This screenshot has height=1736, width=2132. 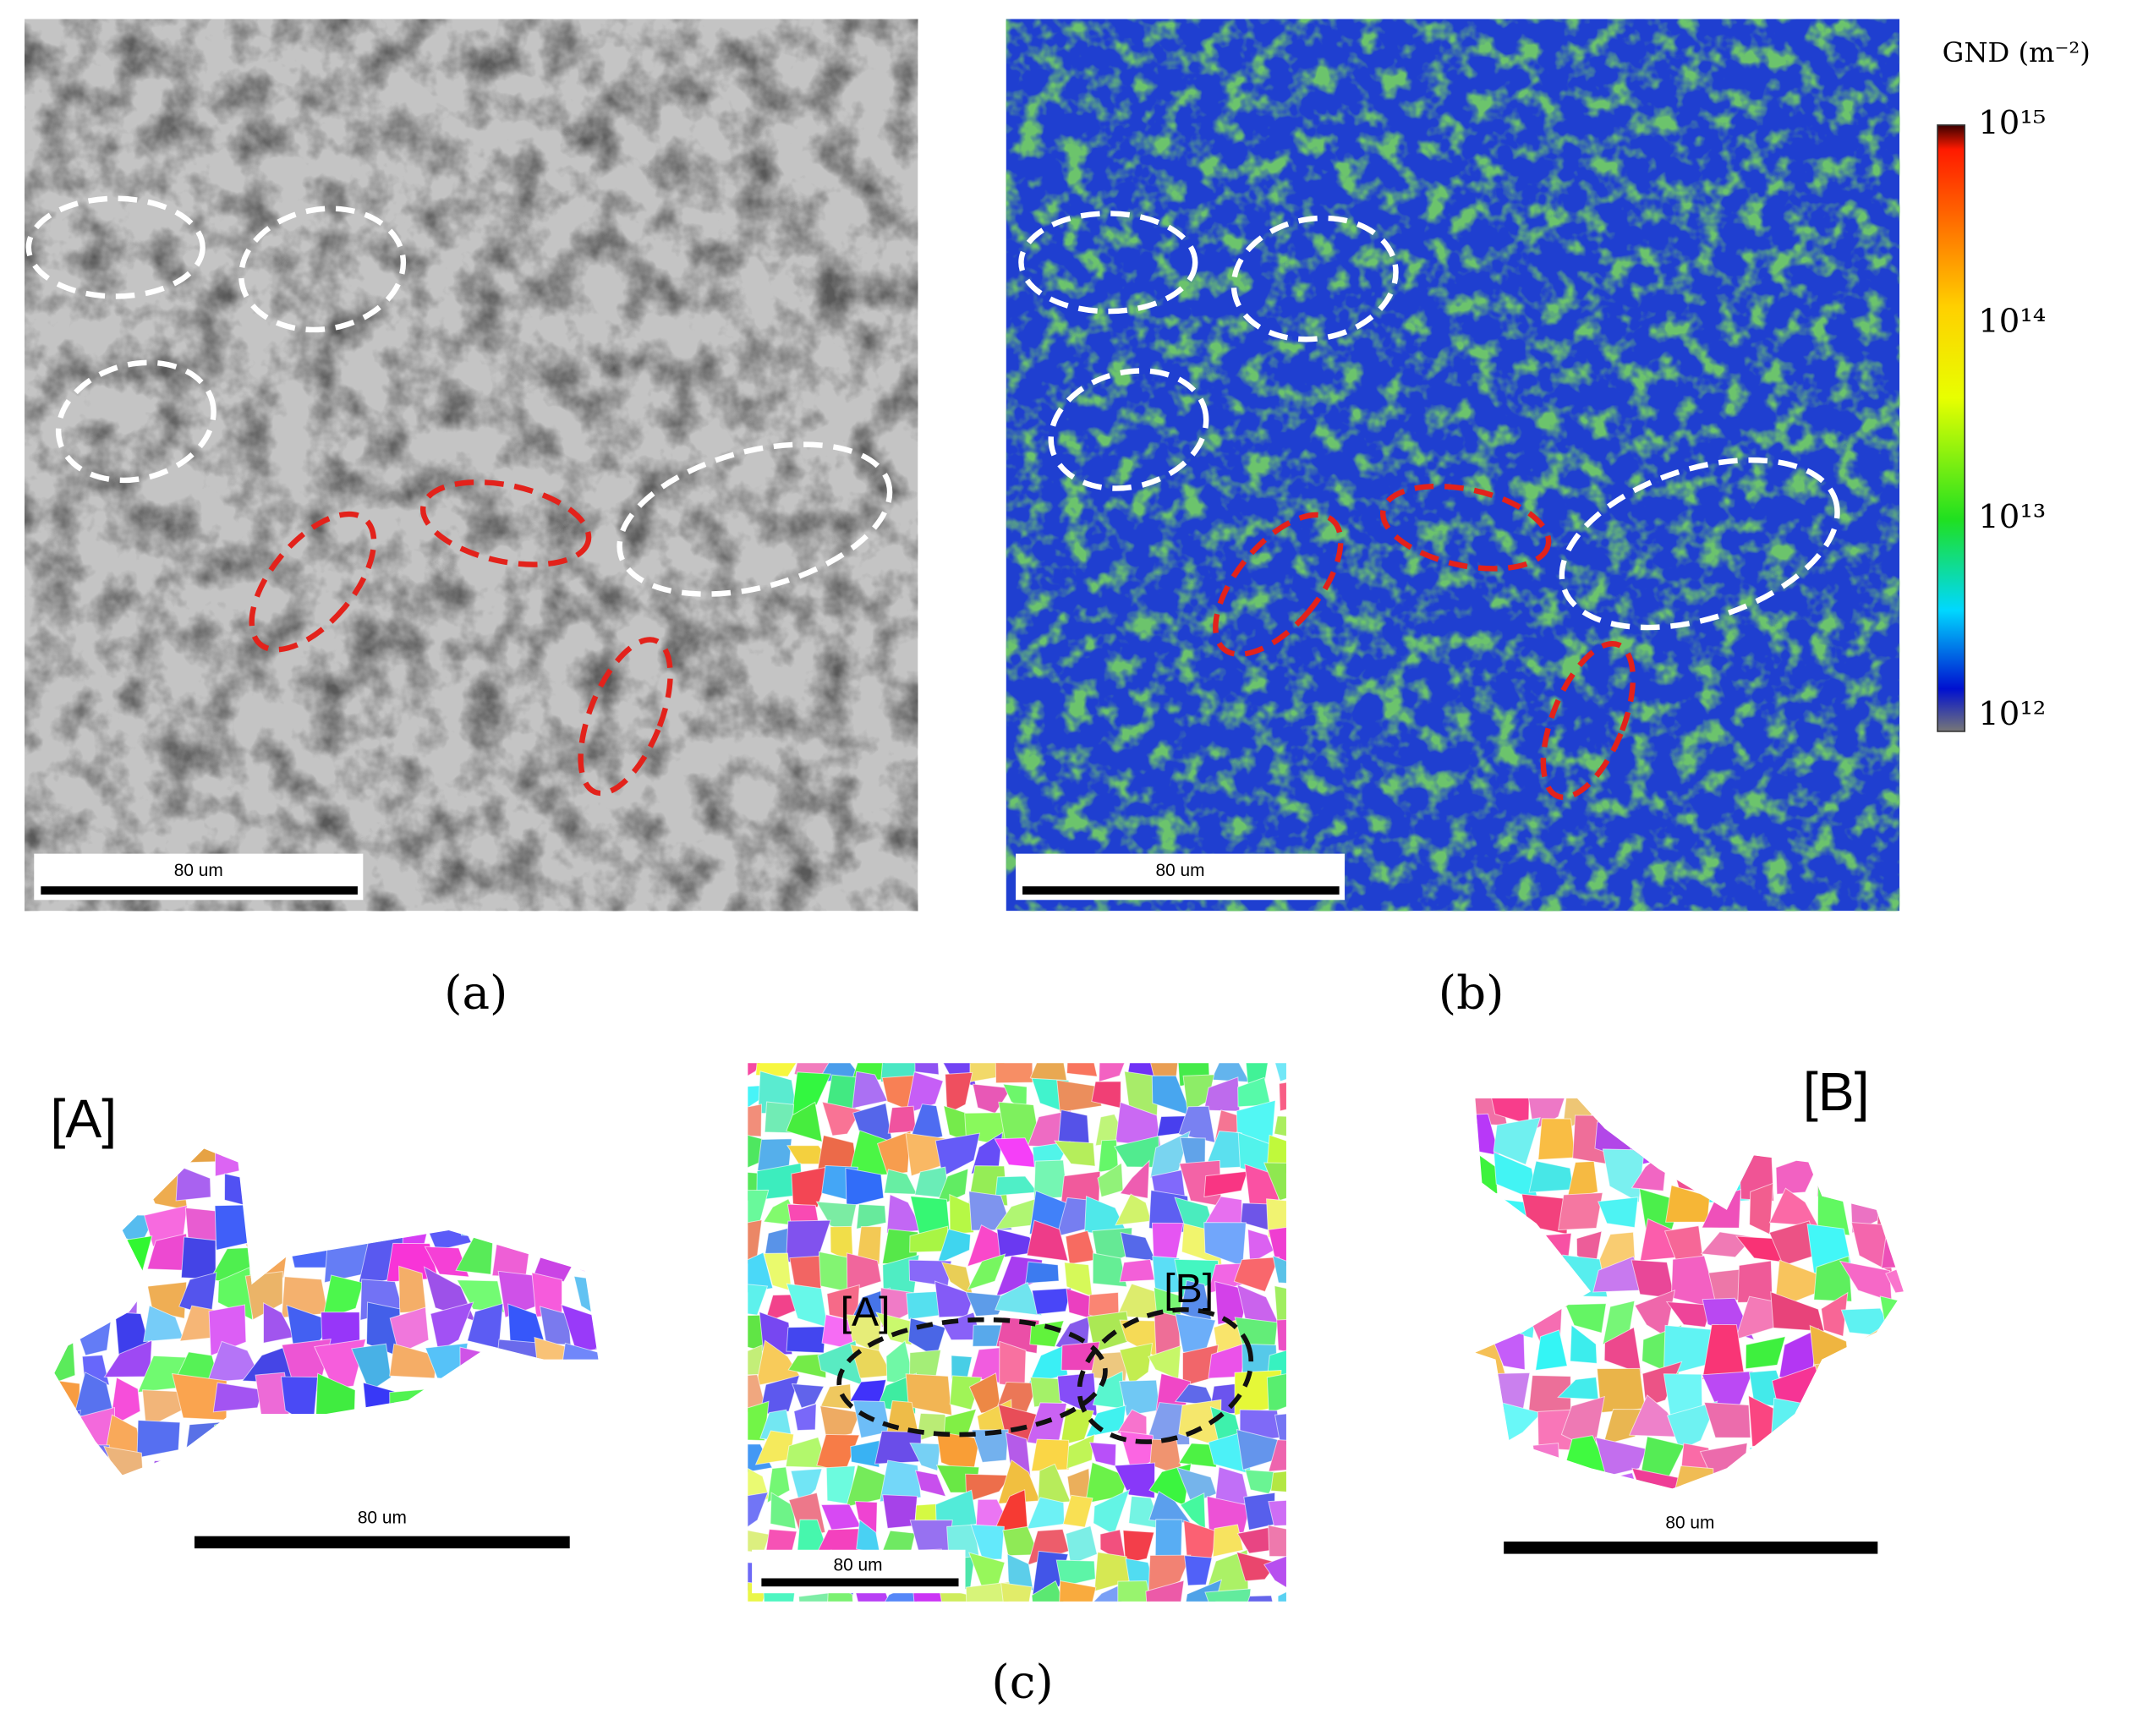 I want to click on colorbar-tick-label: 10¹³, so click(x=2012, y=517).